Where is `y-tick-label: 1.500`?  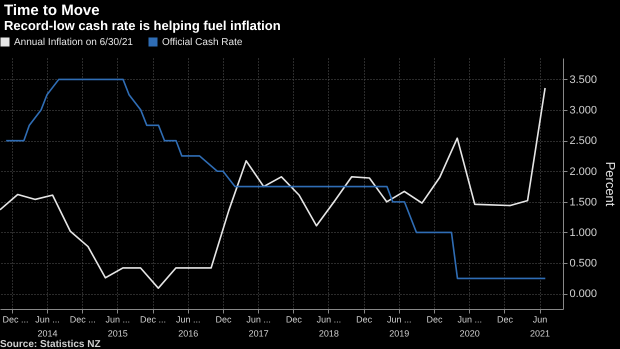 y-tick-label: 1.500 is located at coordinates (584, 202).